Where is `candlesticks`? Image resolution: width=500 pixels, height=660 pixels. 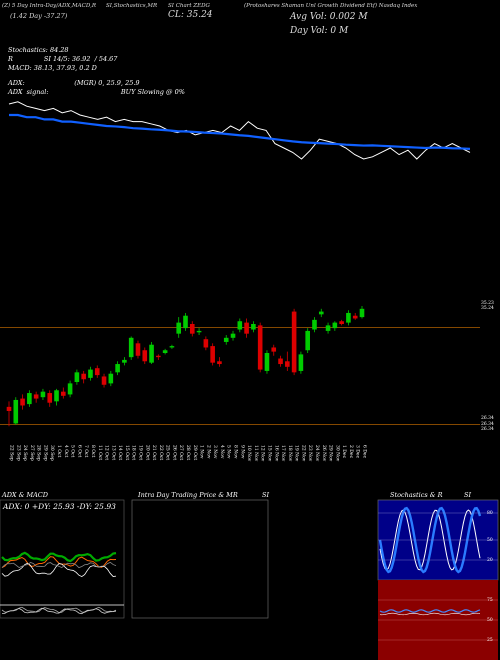 candlesticks is located at coordinates (185, 366).